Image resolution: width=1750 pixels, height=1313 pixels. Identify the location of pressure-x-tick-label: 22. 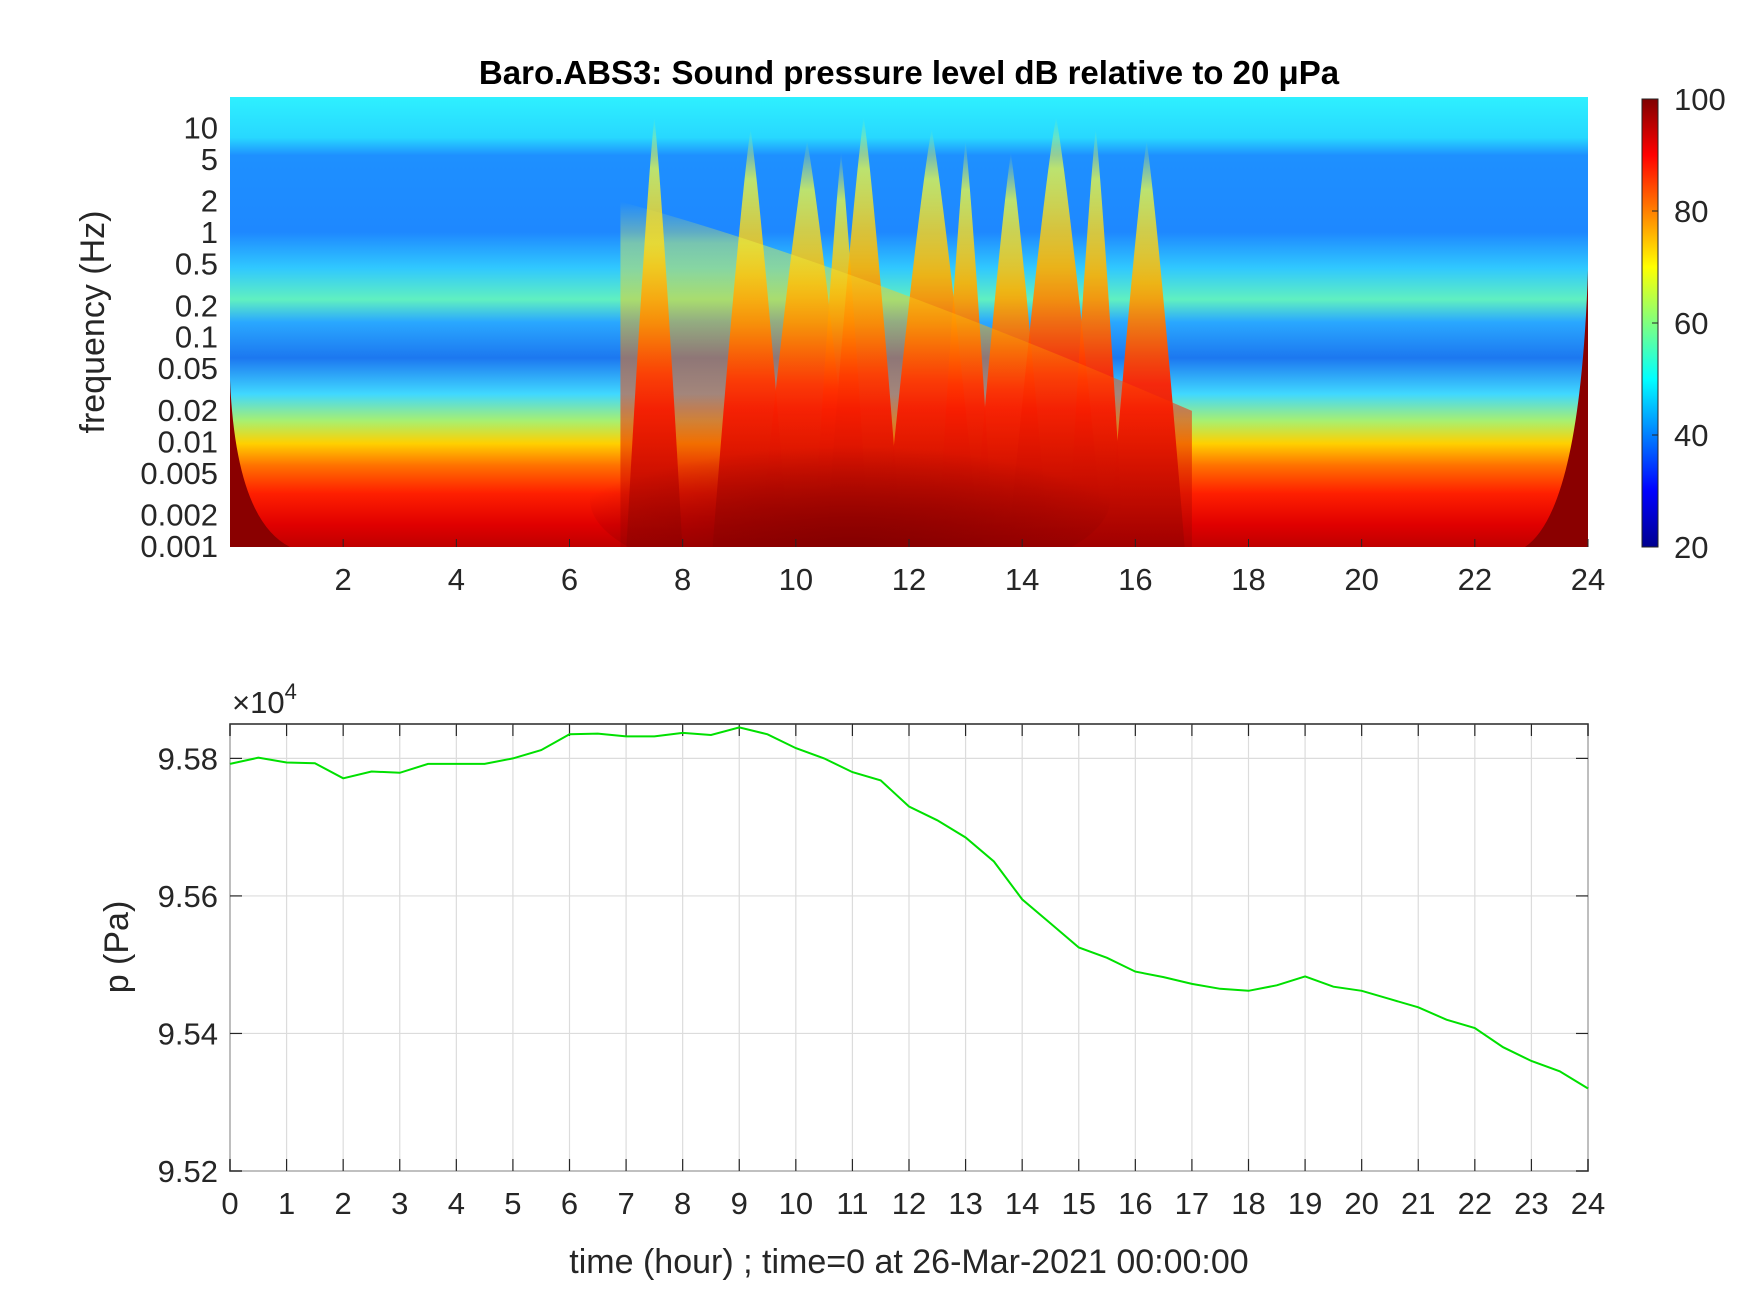
(1475, 1203).